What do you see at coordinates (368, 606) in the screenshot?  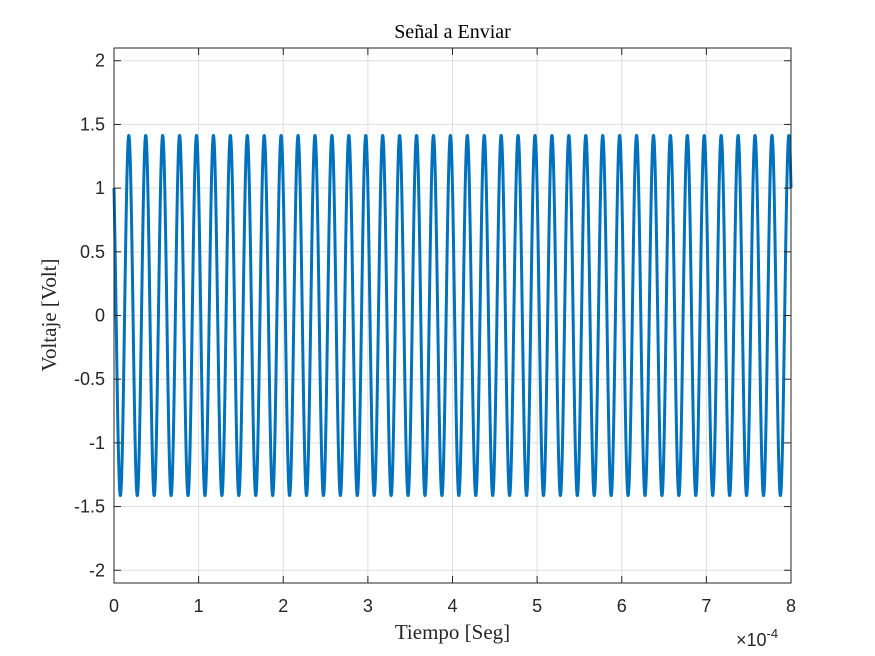 I see `x-tick-label: 3` at bounding box center [368, 606].